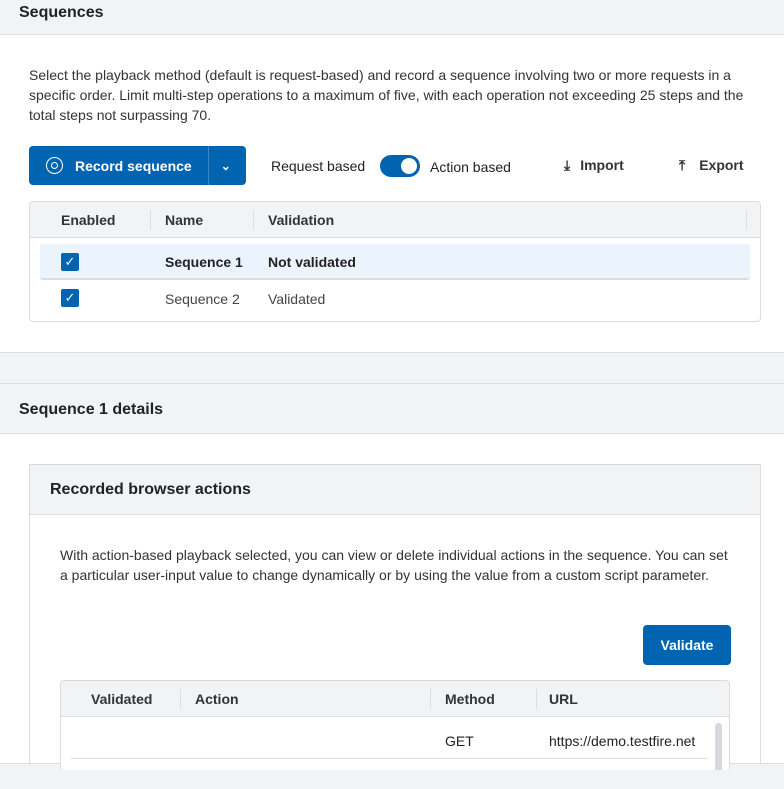 Image resolution: width=784 pixels, height=789 pixels. I want to click on scrollbar, so click(718, 746).